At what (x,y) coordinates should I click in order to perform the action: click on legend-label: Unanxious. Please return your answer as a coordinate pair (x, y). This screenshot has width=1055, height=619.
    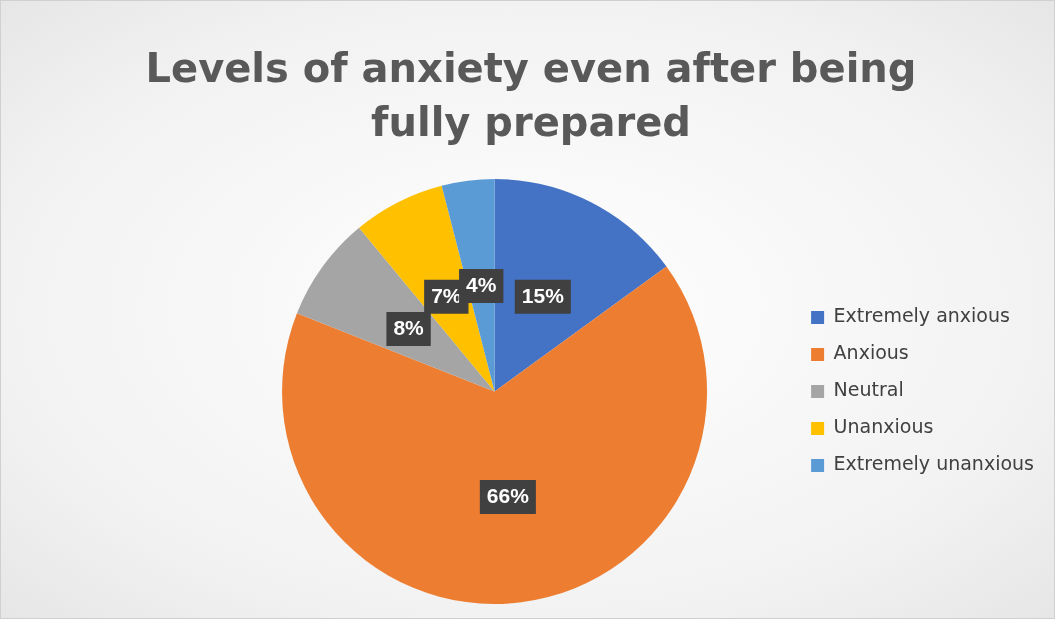
    Looking at the image, I should click on (883, 426).